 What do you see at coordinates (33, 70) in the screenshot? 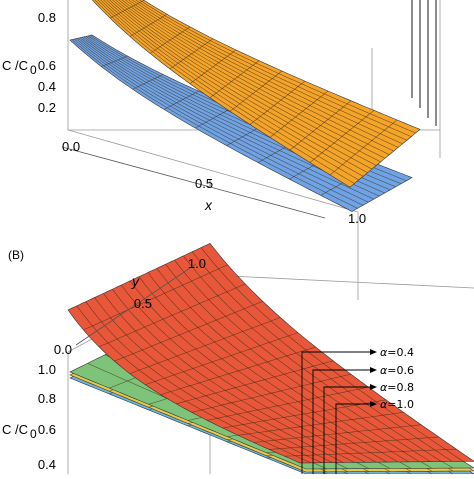
I see `panel-a-z-label-sub: 0` at bounding box center [33, 70].